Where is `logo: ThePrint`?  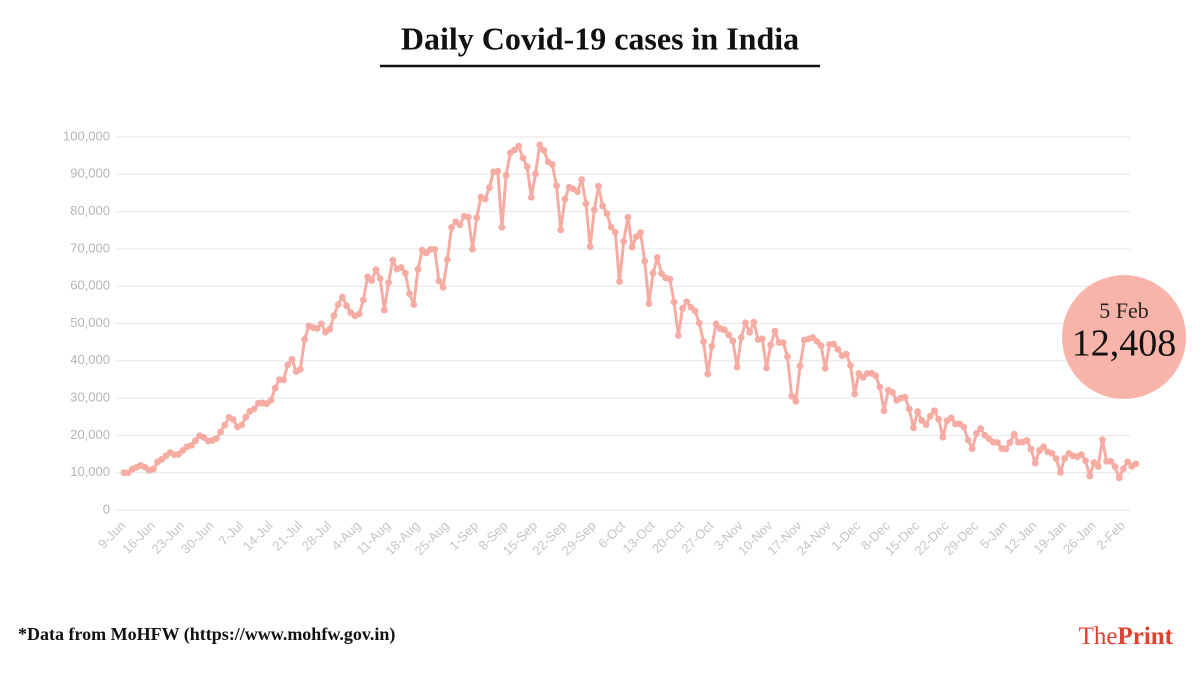 logo: ThePrint is located at coordinates (1126, 636).